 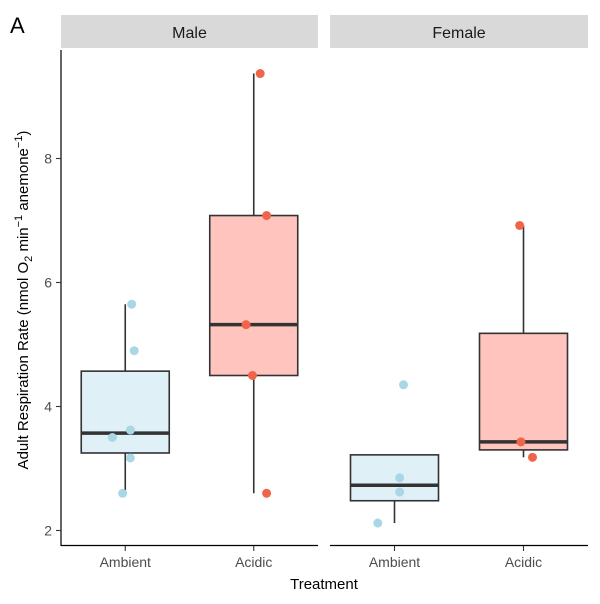 I want to click on x-axis-title: Treatment, so click(x=324, y=584).